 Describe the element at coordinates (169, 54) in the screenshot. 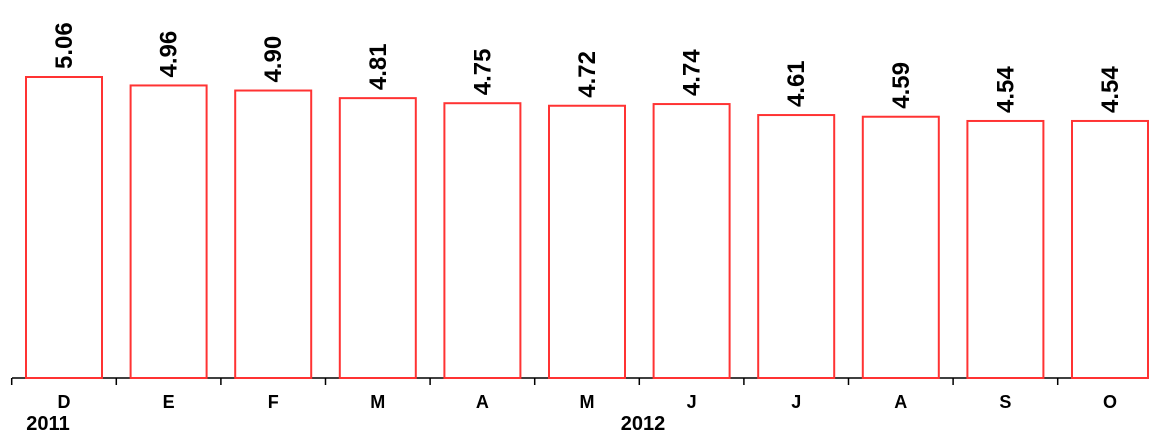

I see `data-label: 4.96` at that location.